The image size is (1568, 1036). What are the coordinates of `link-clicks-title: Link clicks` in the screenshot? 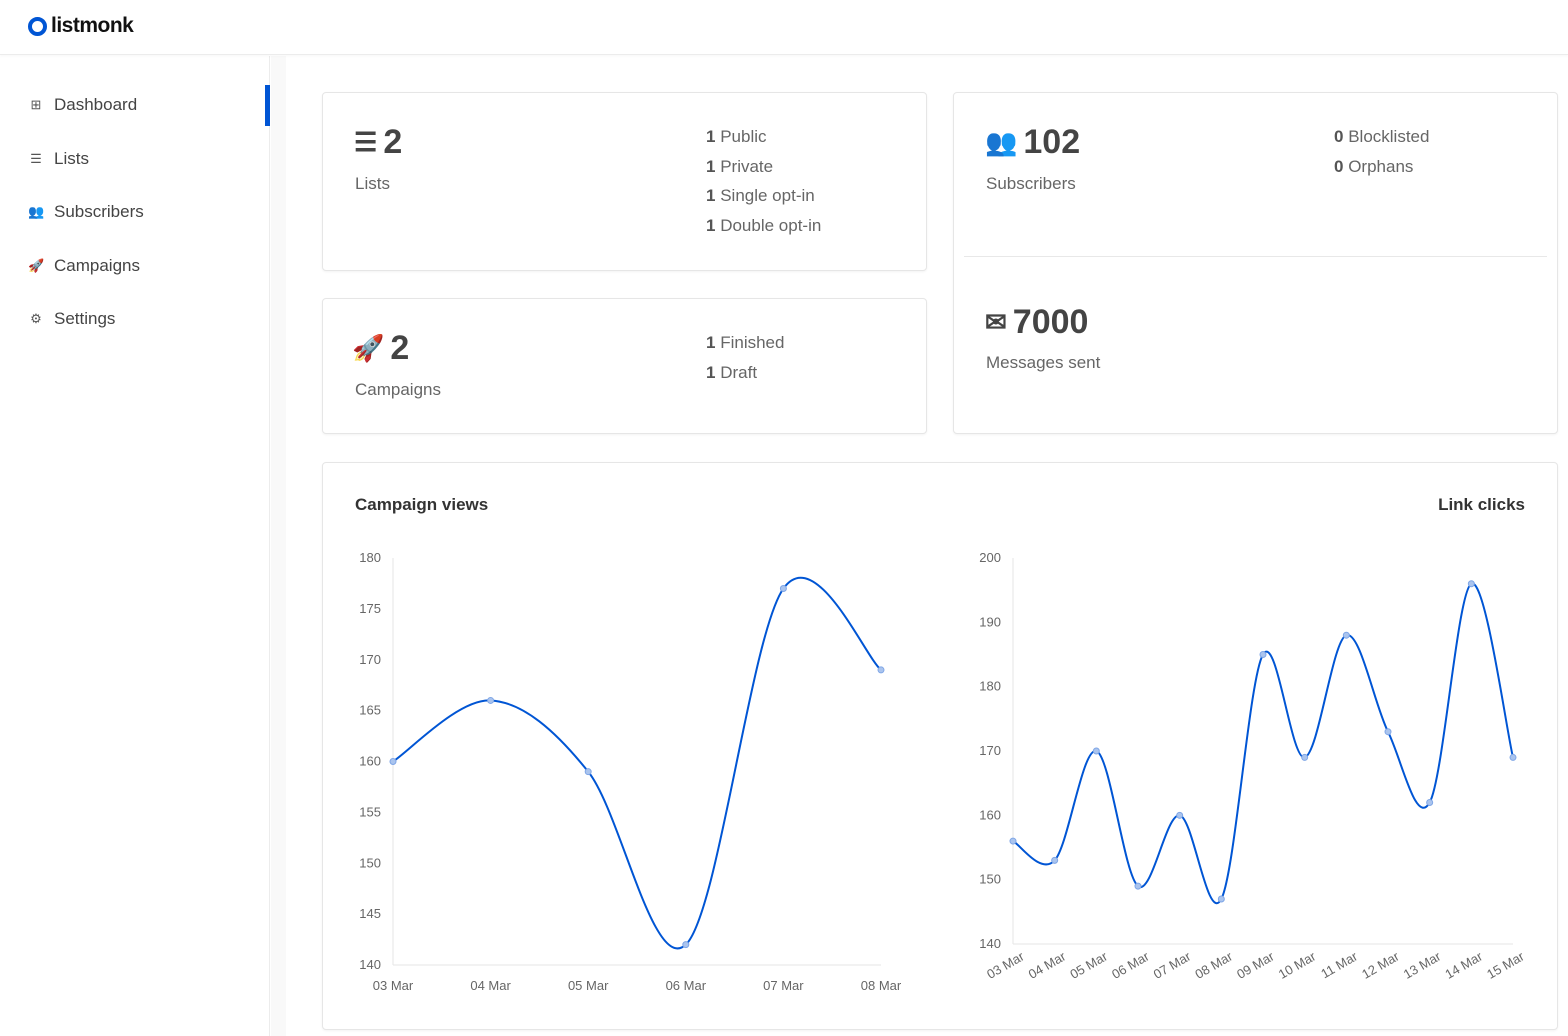 It's located at (1481, 504).